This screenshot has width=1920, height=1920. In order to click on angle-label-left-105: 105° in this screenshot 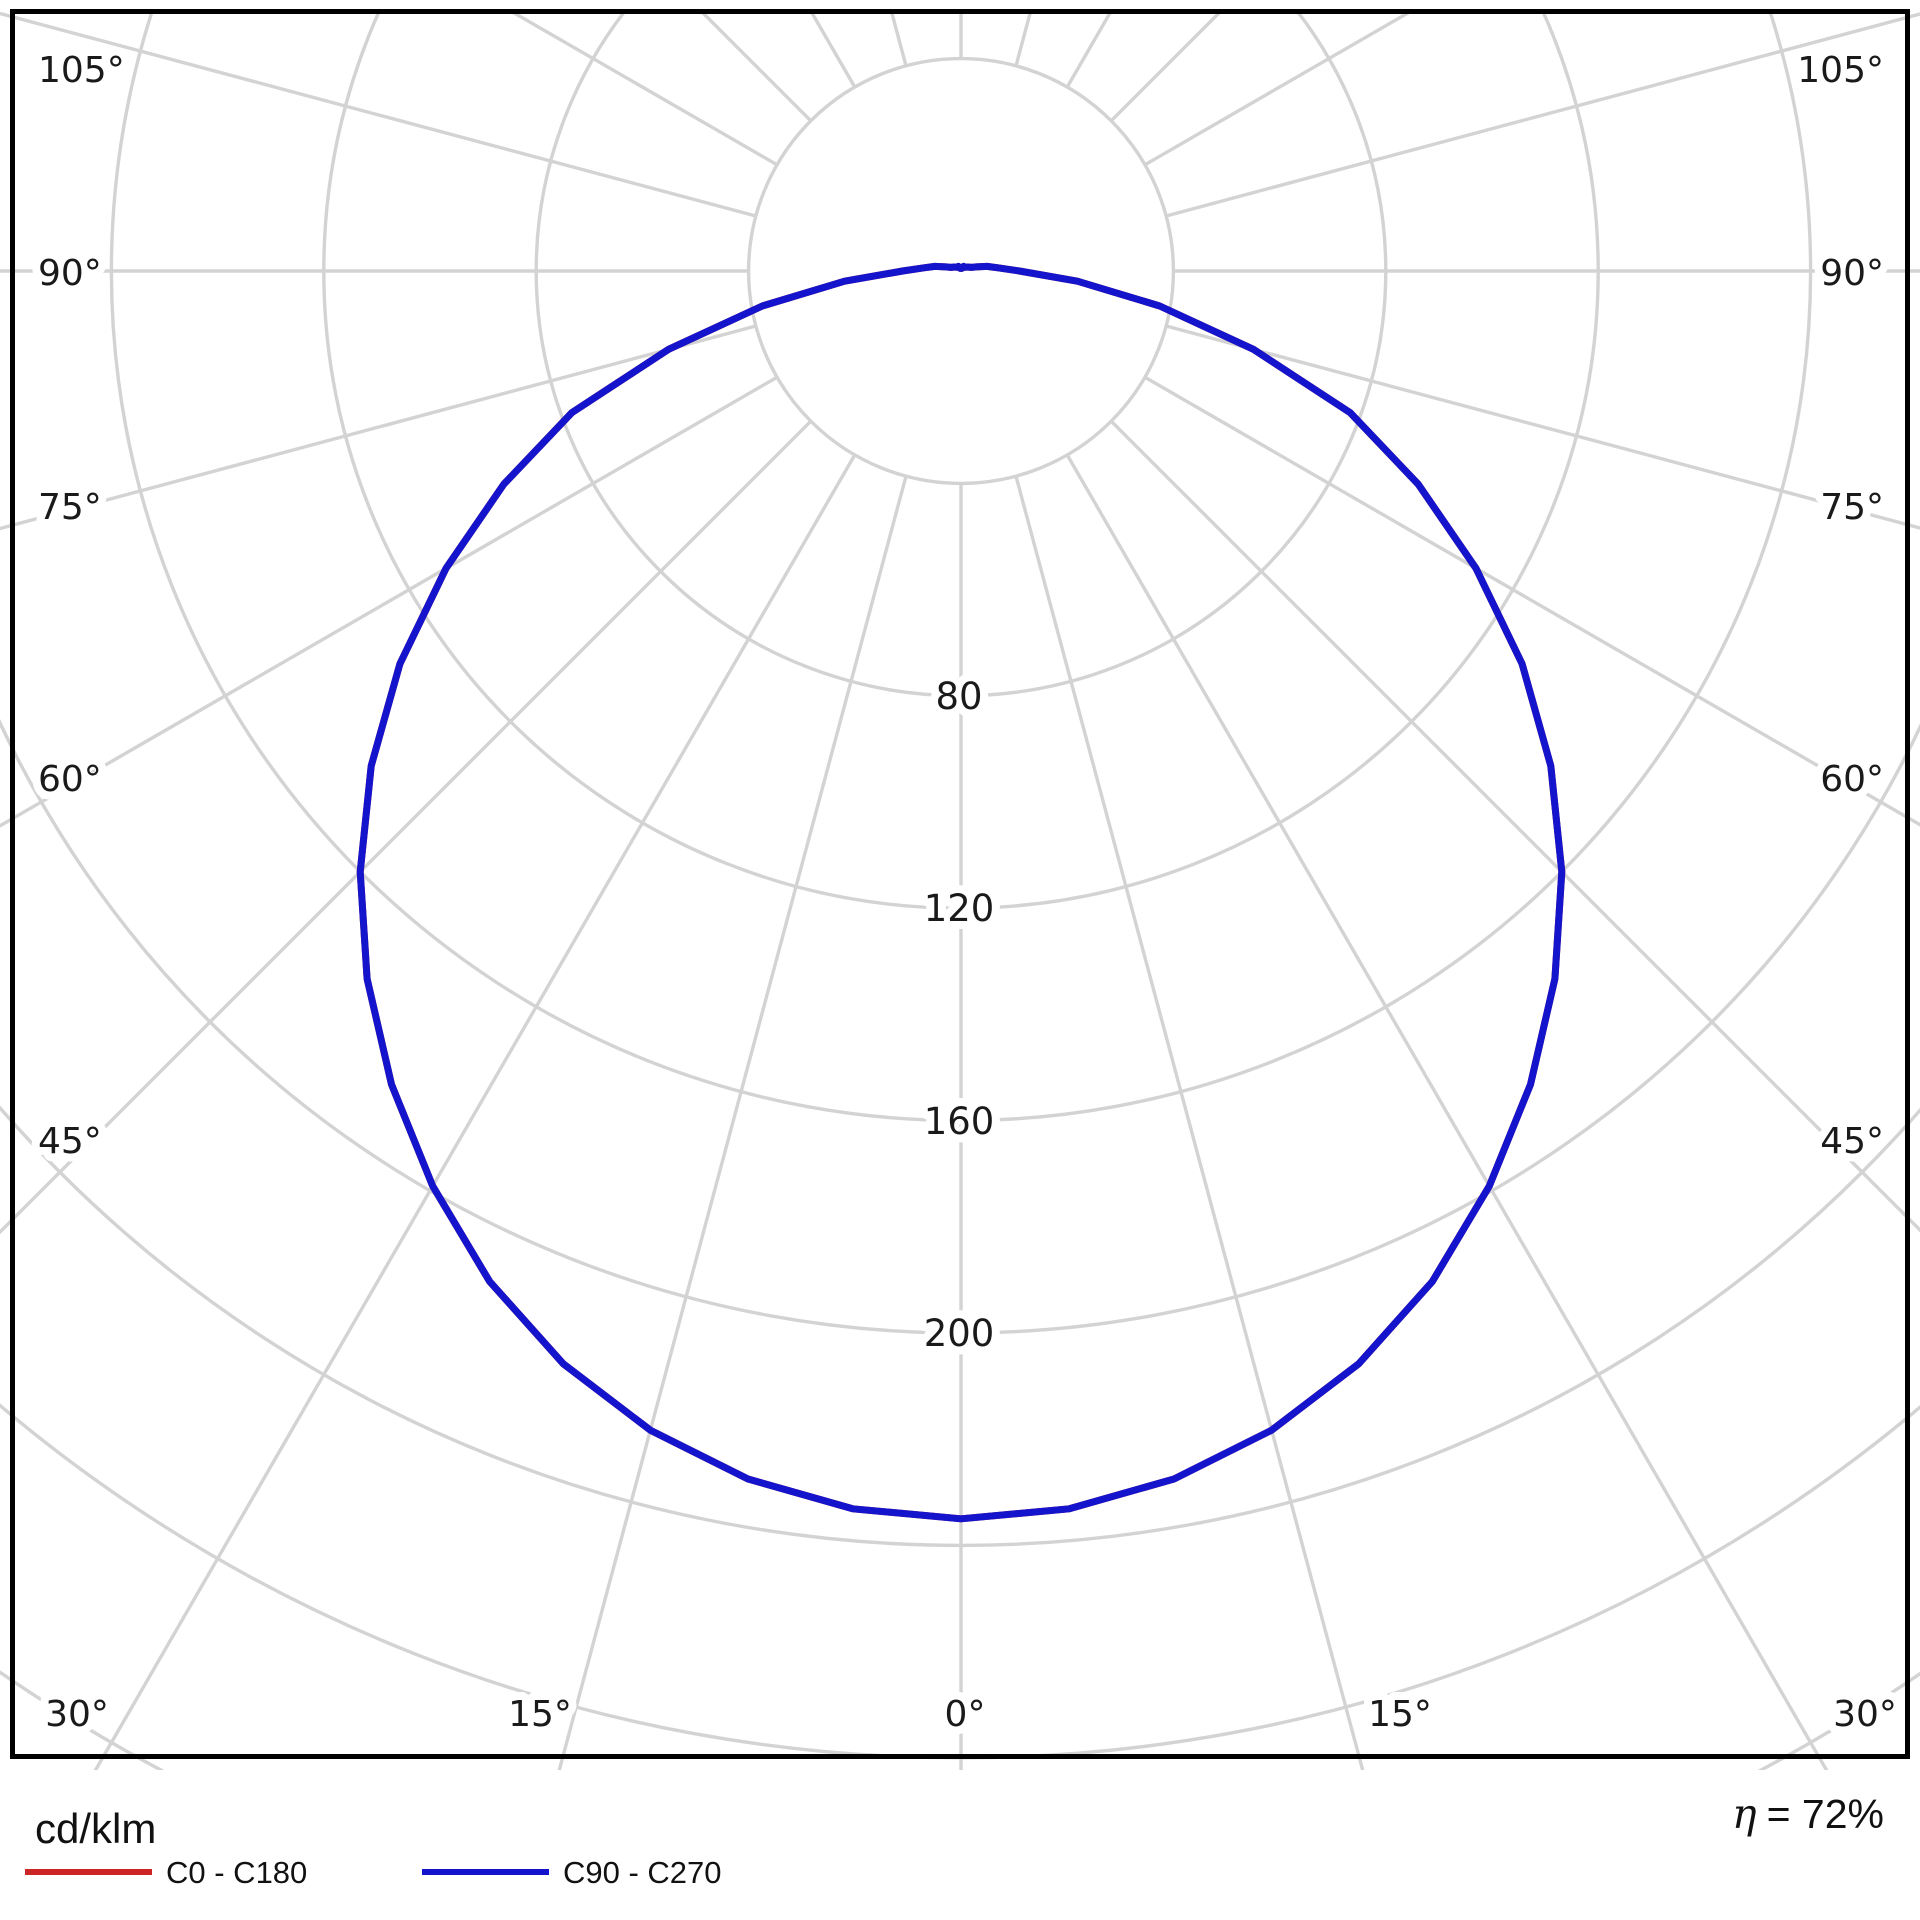, I will do `click(81, 70)`.